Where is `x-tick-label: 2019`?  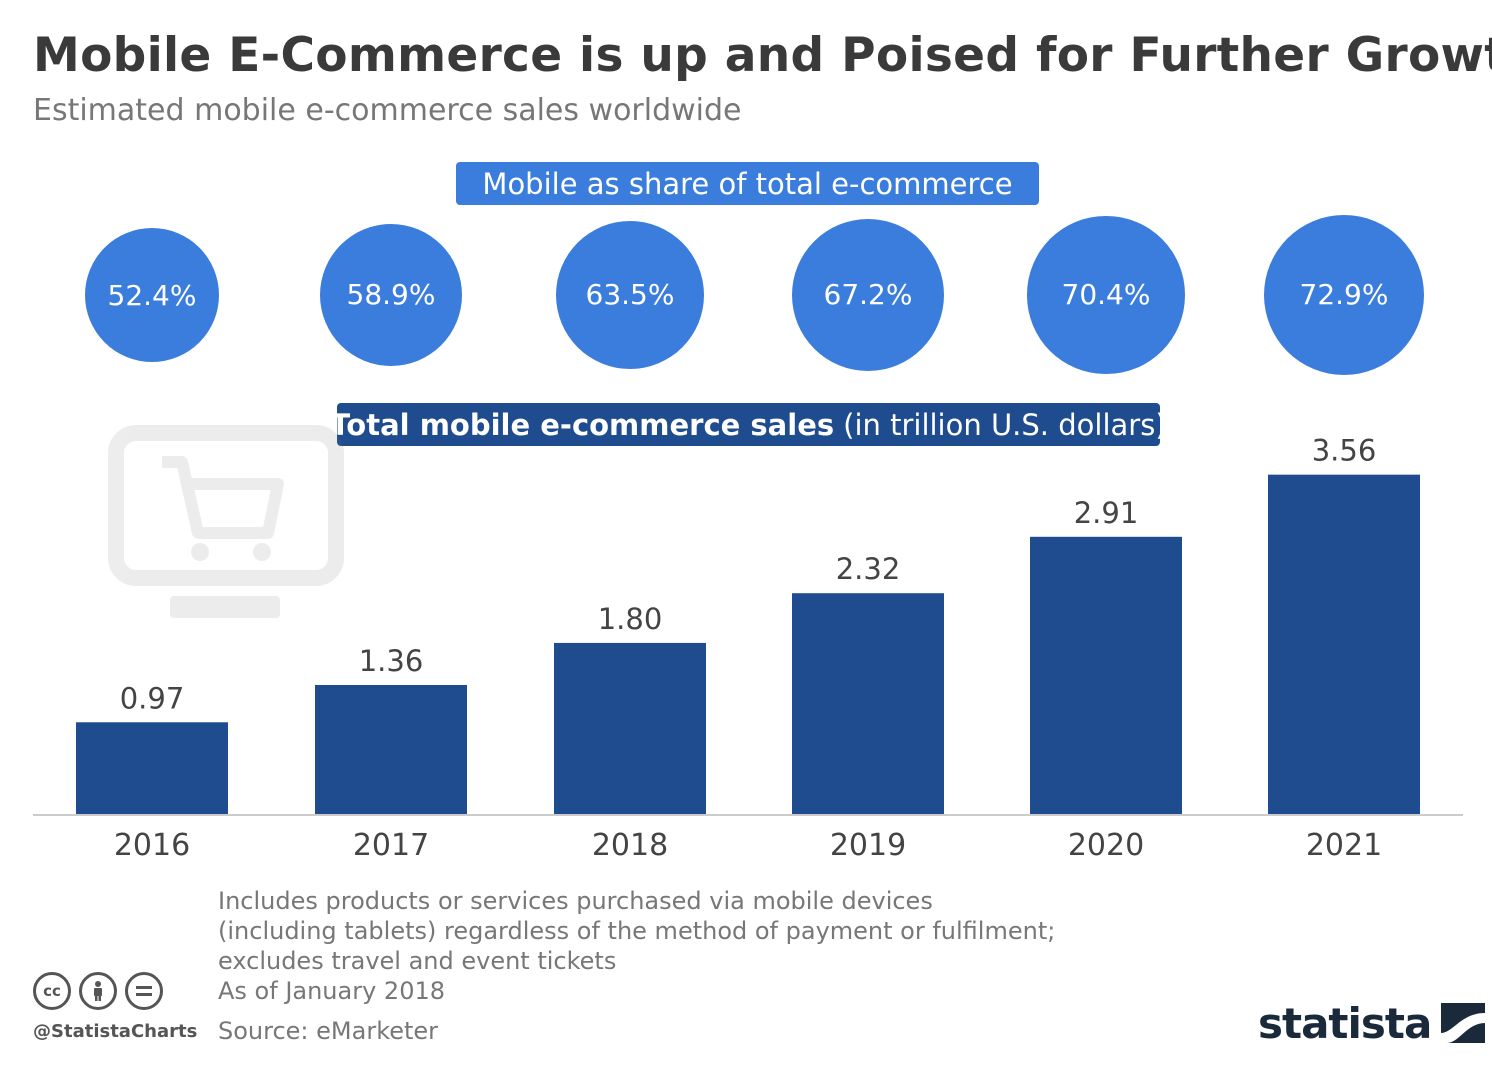
x-tick-label: 2019 is located at coordinates (868, 845).